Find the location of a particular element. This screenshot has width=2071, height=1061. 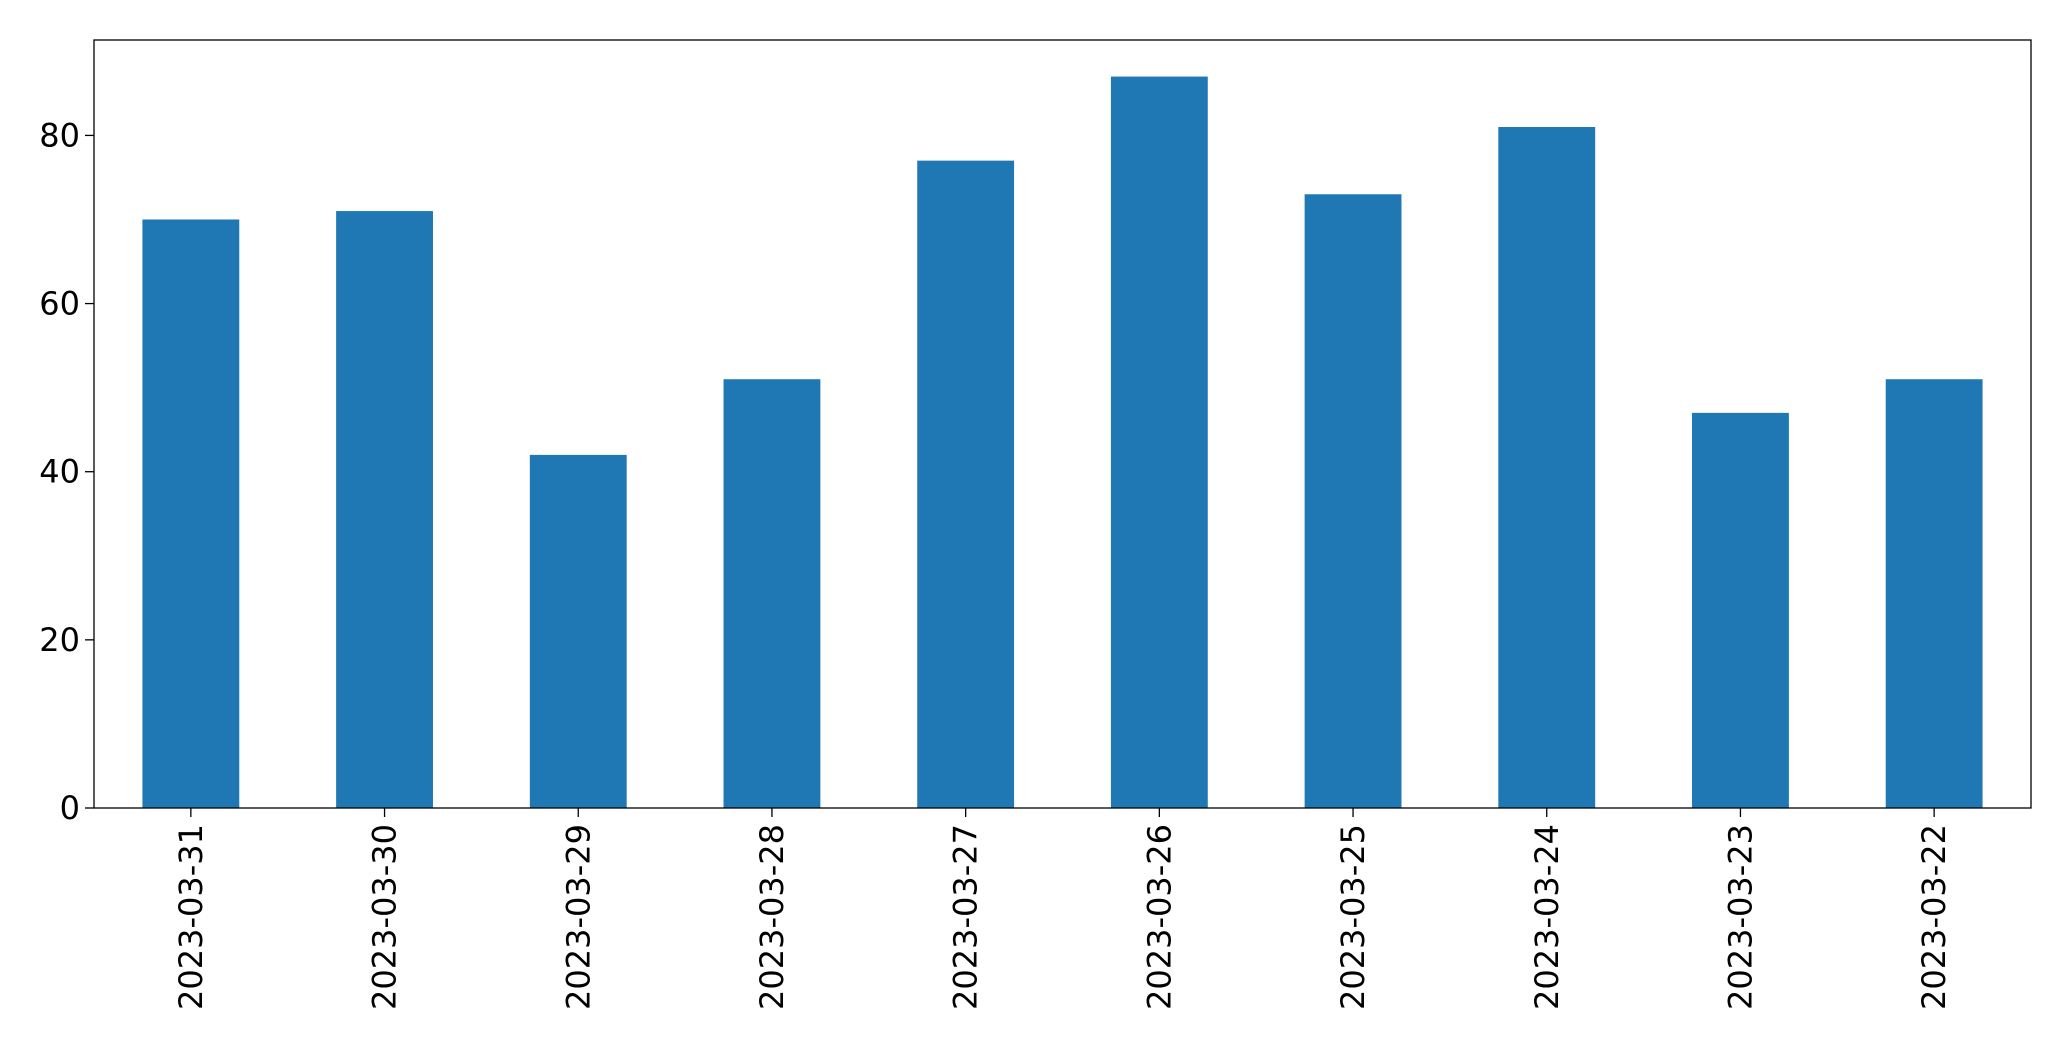

x-tick-label: 2023-03-30 is located at coordinates (385, 917).